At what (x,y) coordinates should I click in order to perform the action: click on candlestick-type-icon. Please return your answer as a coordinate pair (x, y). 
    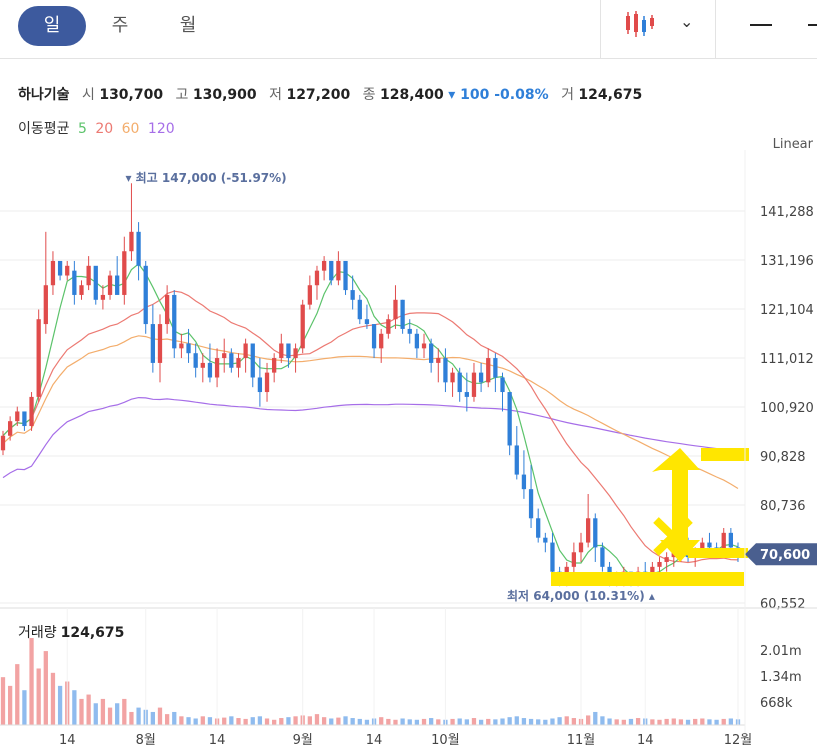
    Looking at the image, I should click on (641, 25).